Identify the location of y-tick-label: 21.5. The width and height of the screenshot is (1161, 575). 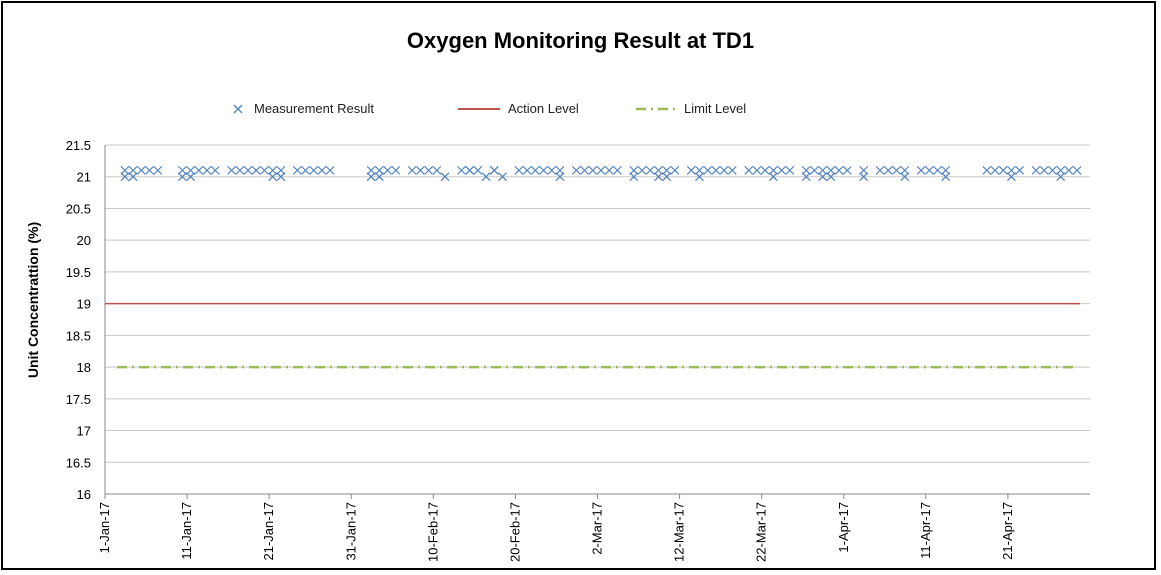
(78, 145).